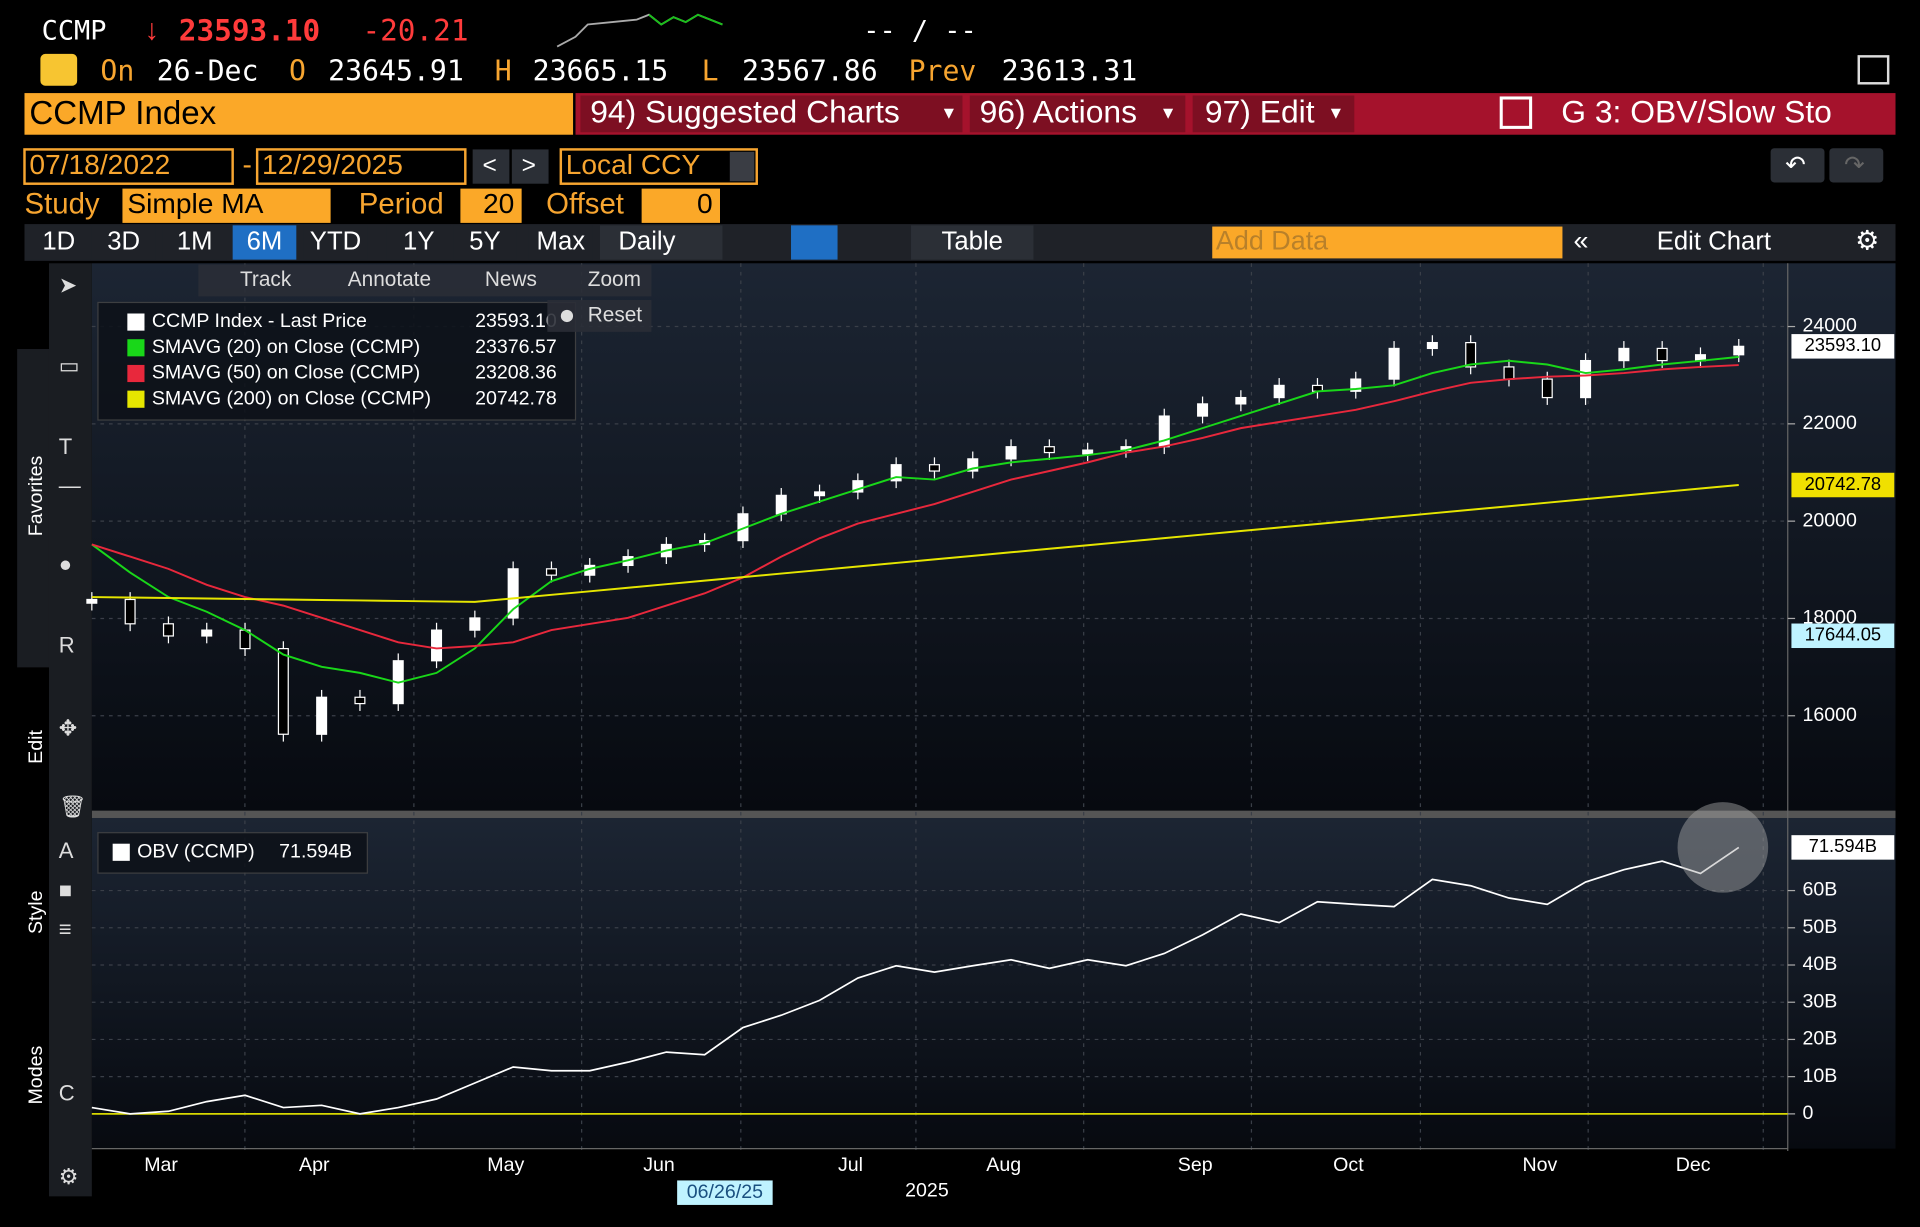 The image size is (1920, 1227). Describe the element at coordinates (646, 241) in the screenshot. I see `frequency: Daily` at that location.